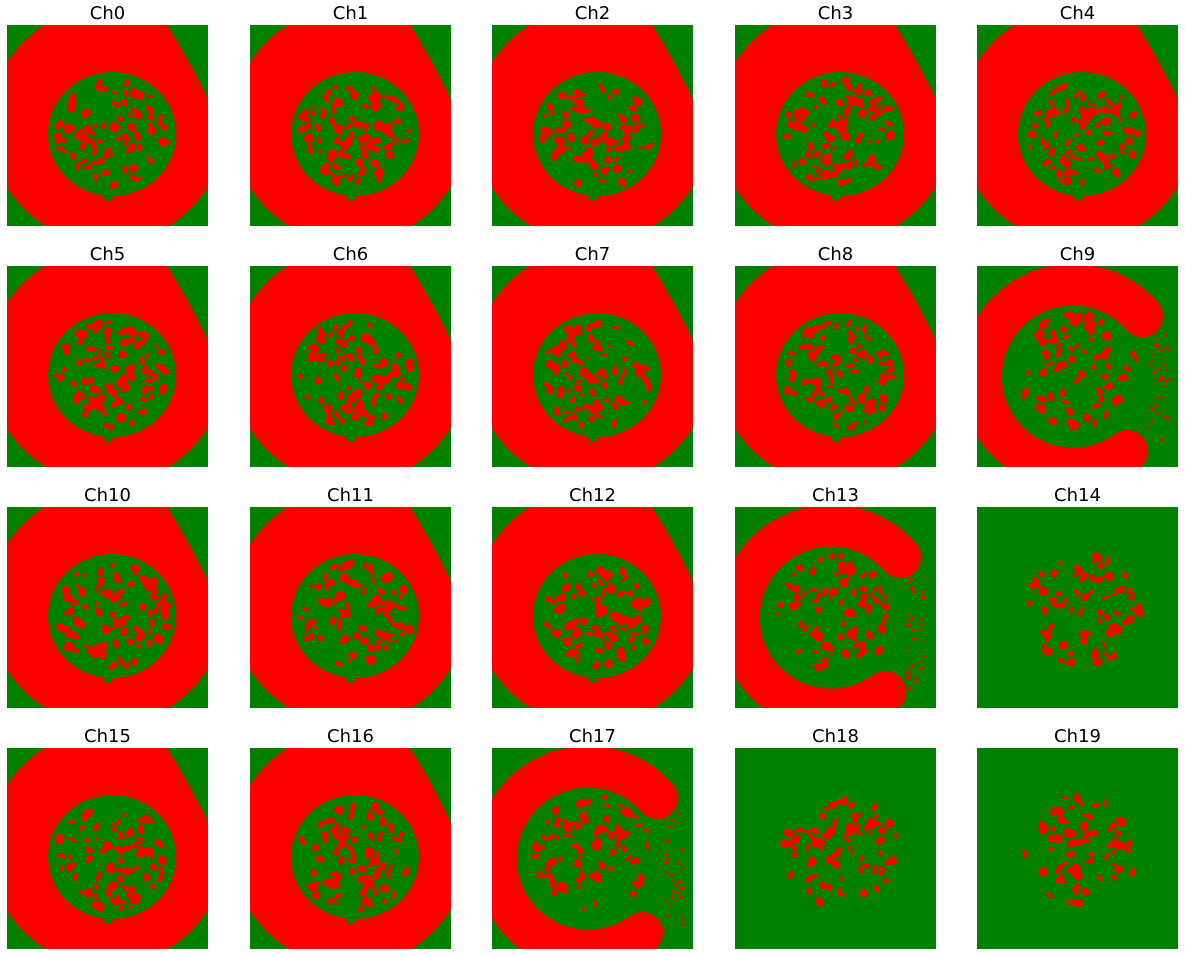 The width and height of the screenshot is (1185, 956). Describe the element at coordinates (350, 254) in the screenshot. I see `panel-title: Ch6` at that location.